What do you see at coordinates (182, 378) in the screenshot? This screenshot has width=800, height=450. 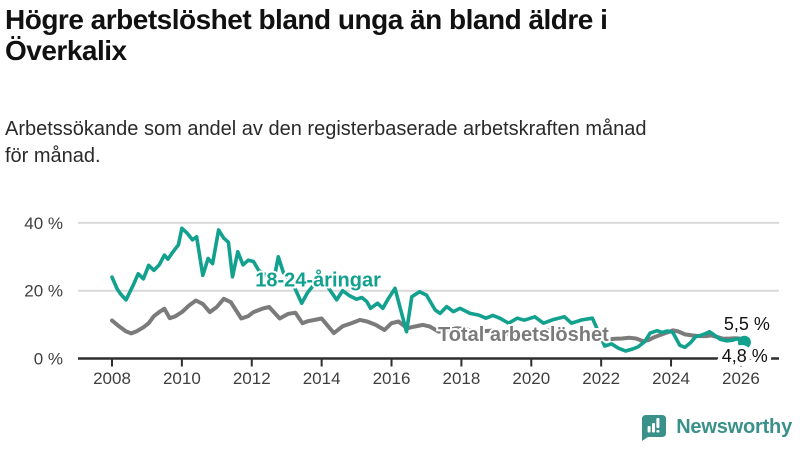 I see `x-tick-label: 2010` at bounding box center [182, 378].